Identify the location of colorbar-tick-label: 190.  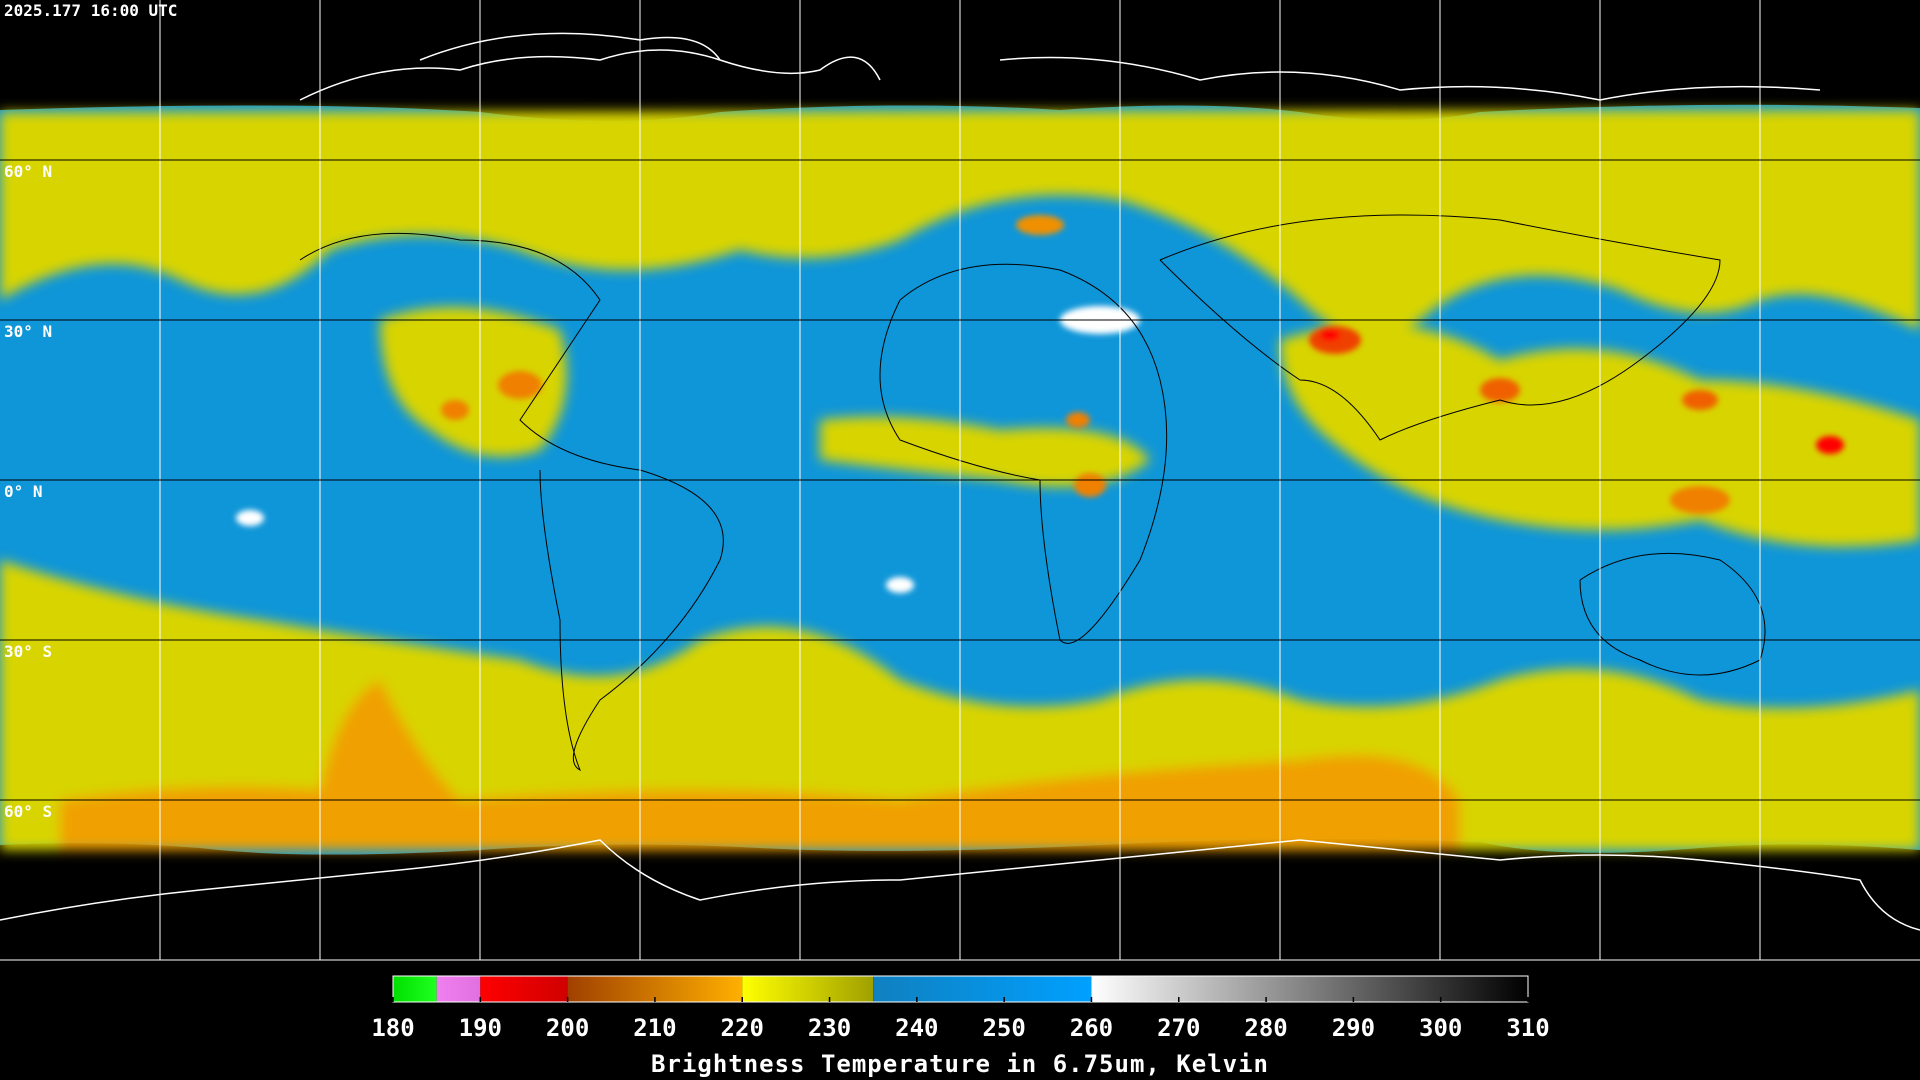
(480, 1028).